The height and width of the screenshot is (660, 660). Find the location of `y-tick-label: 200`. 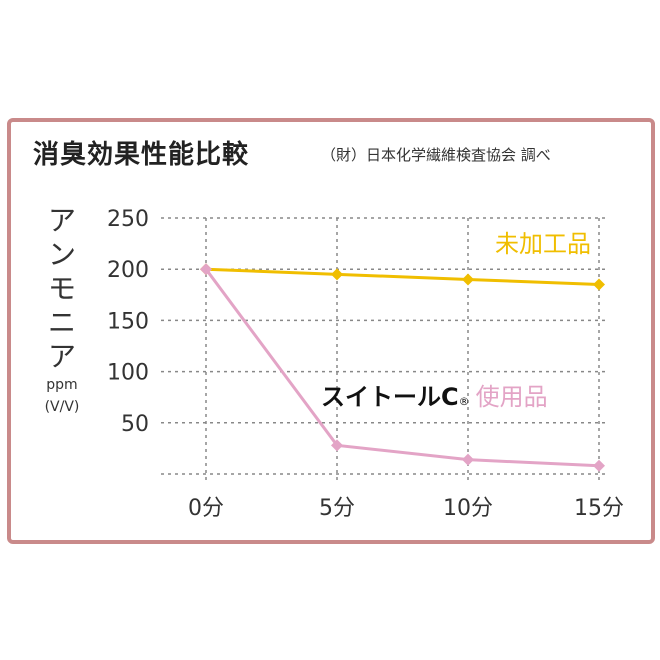

y-tick-label: 200 is located at coordinates (128, 270).